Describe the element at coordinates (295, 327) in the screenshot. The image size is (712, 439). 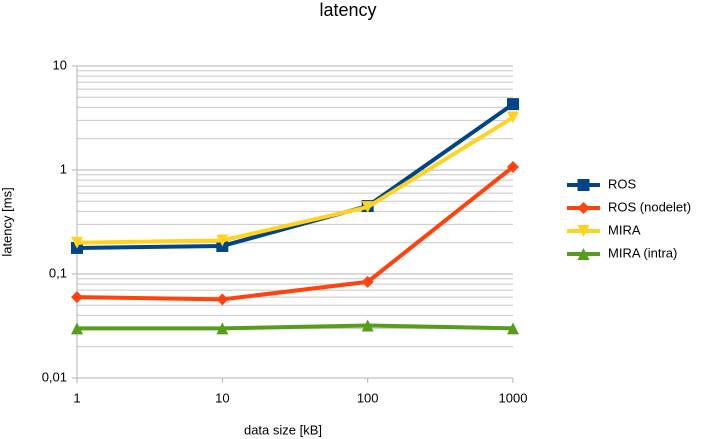
I see `series-line` at that location.